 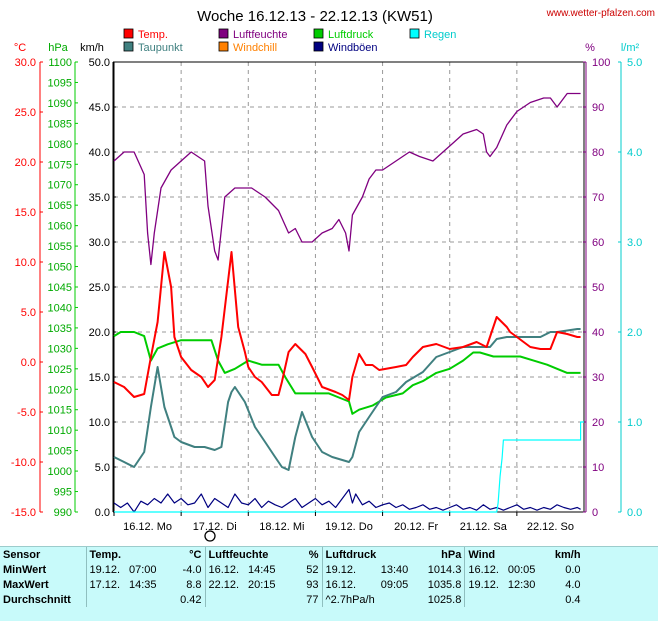 What do you see at coordinates (102, 513) in the screenshot?
I see `axis-label-wind-10: 0.0` at bounding box center [102, 513].